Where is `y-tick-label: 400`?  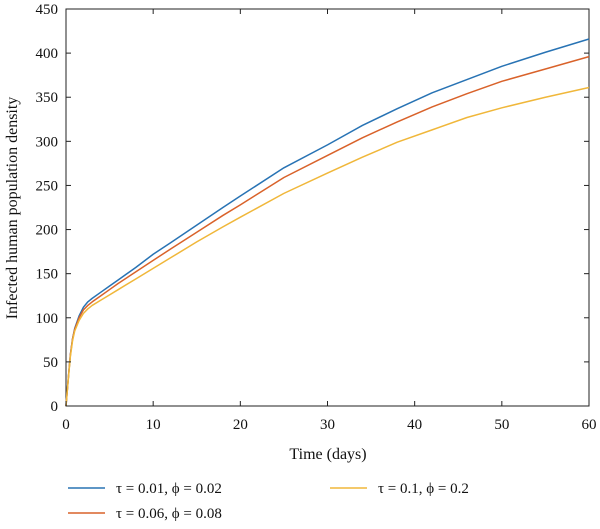 y-tick-label: 400 is located at coordinates (47, 54).